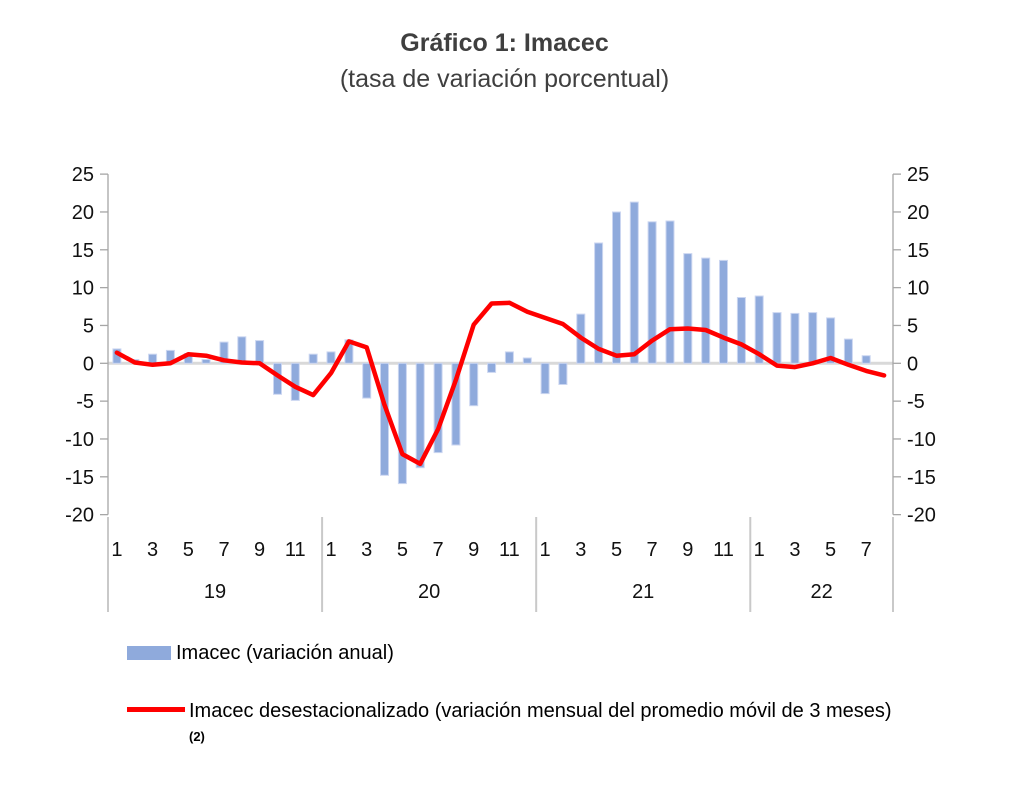 The height and width of the screenshot is (807, 1009). What do you see at coordinates (643, 592) in the screenshot?
I see `x-year-label: 21` at bounding box center [643, 592].